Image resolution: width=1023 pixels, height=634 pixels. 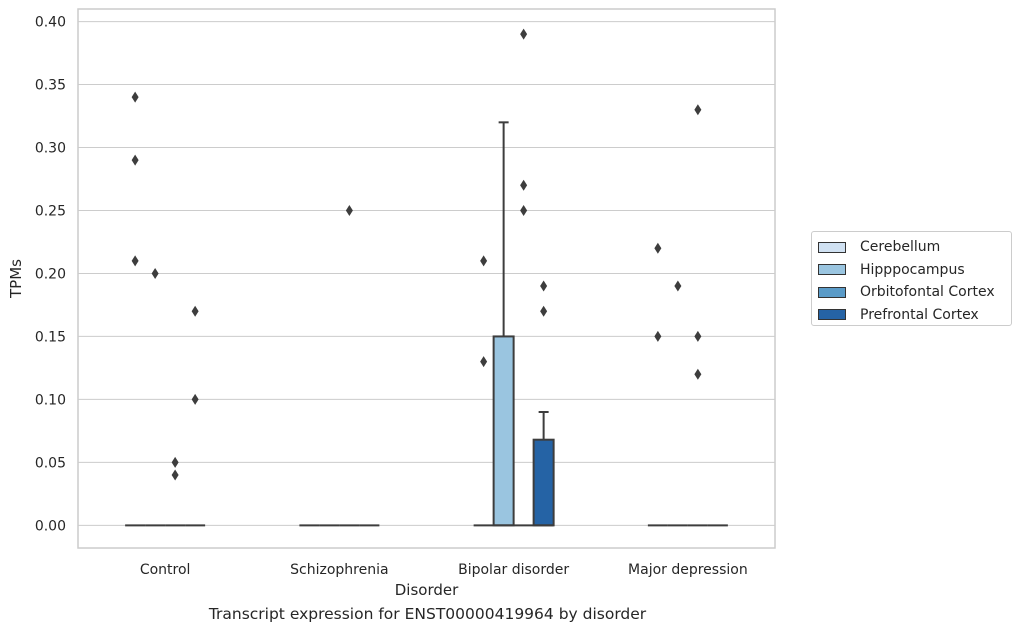 I want to click on x-tick-label: Major depression, so click(x=688, y=570).